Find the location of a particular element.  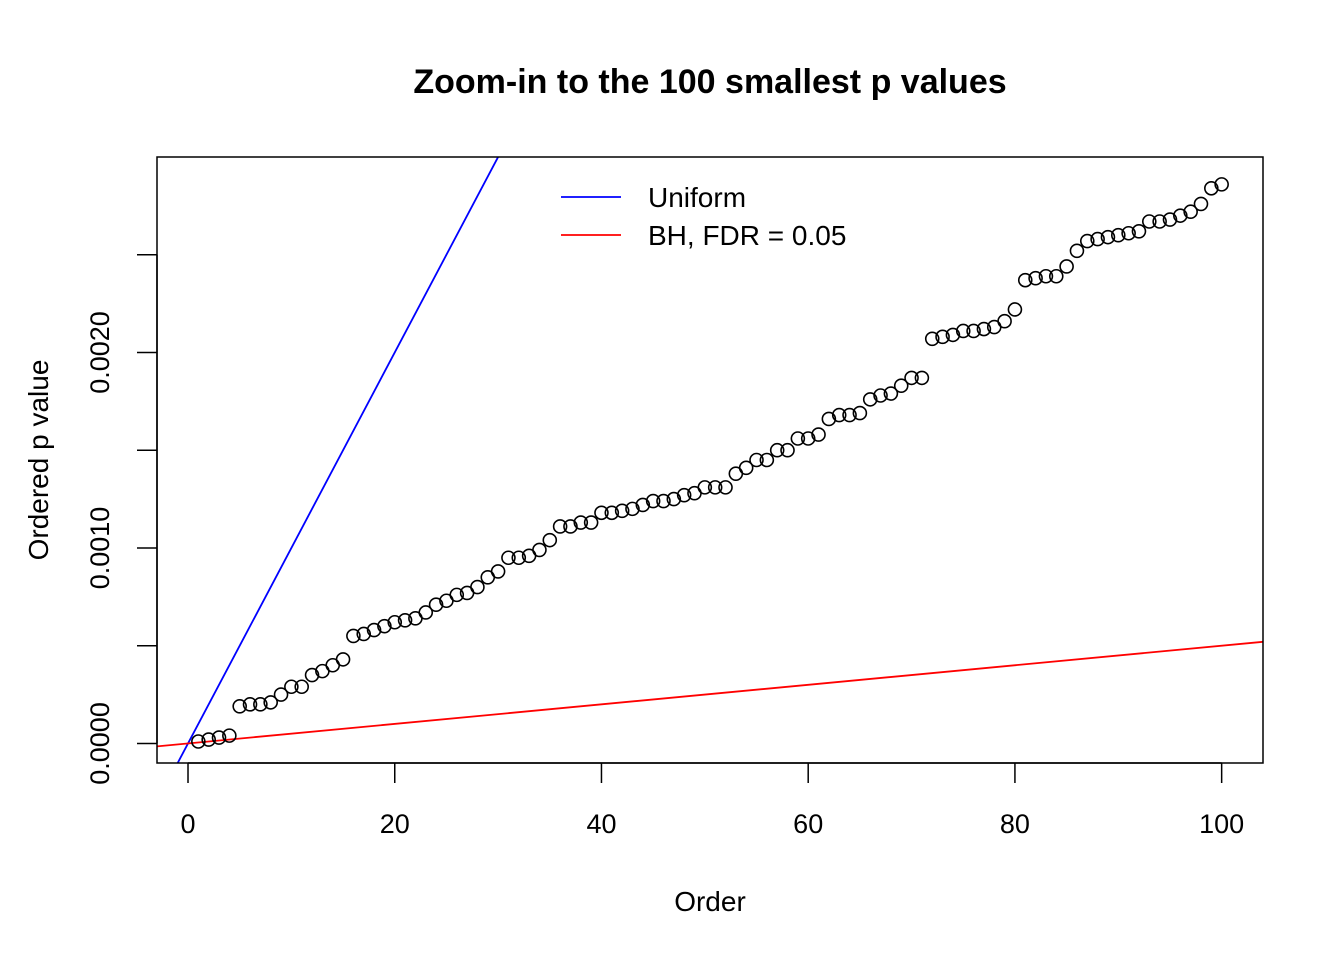

x-tick-label: 40 is located at coordinates (601, 824).